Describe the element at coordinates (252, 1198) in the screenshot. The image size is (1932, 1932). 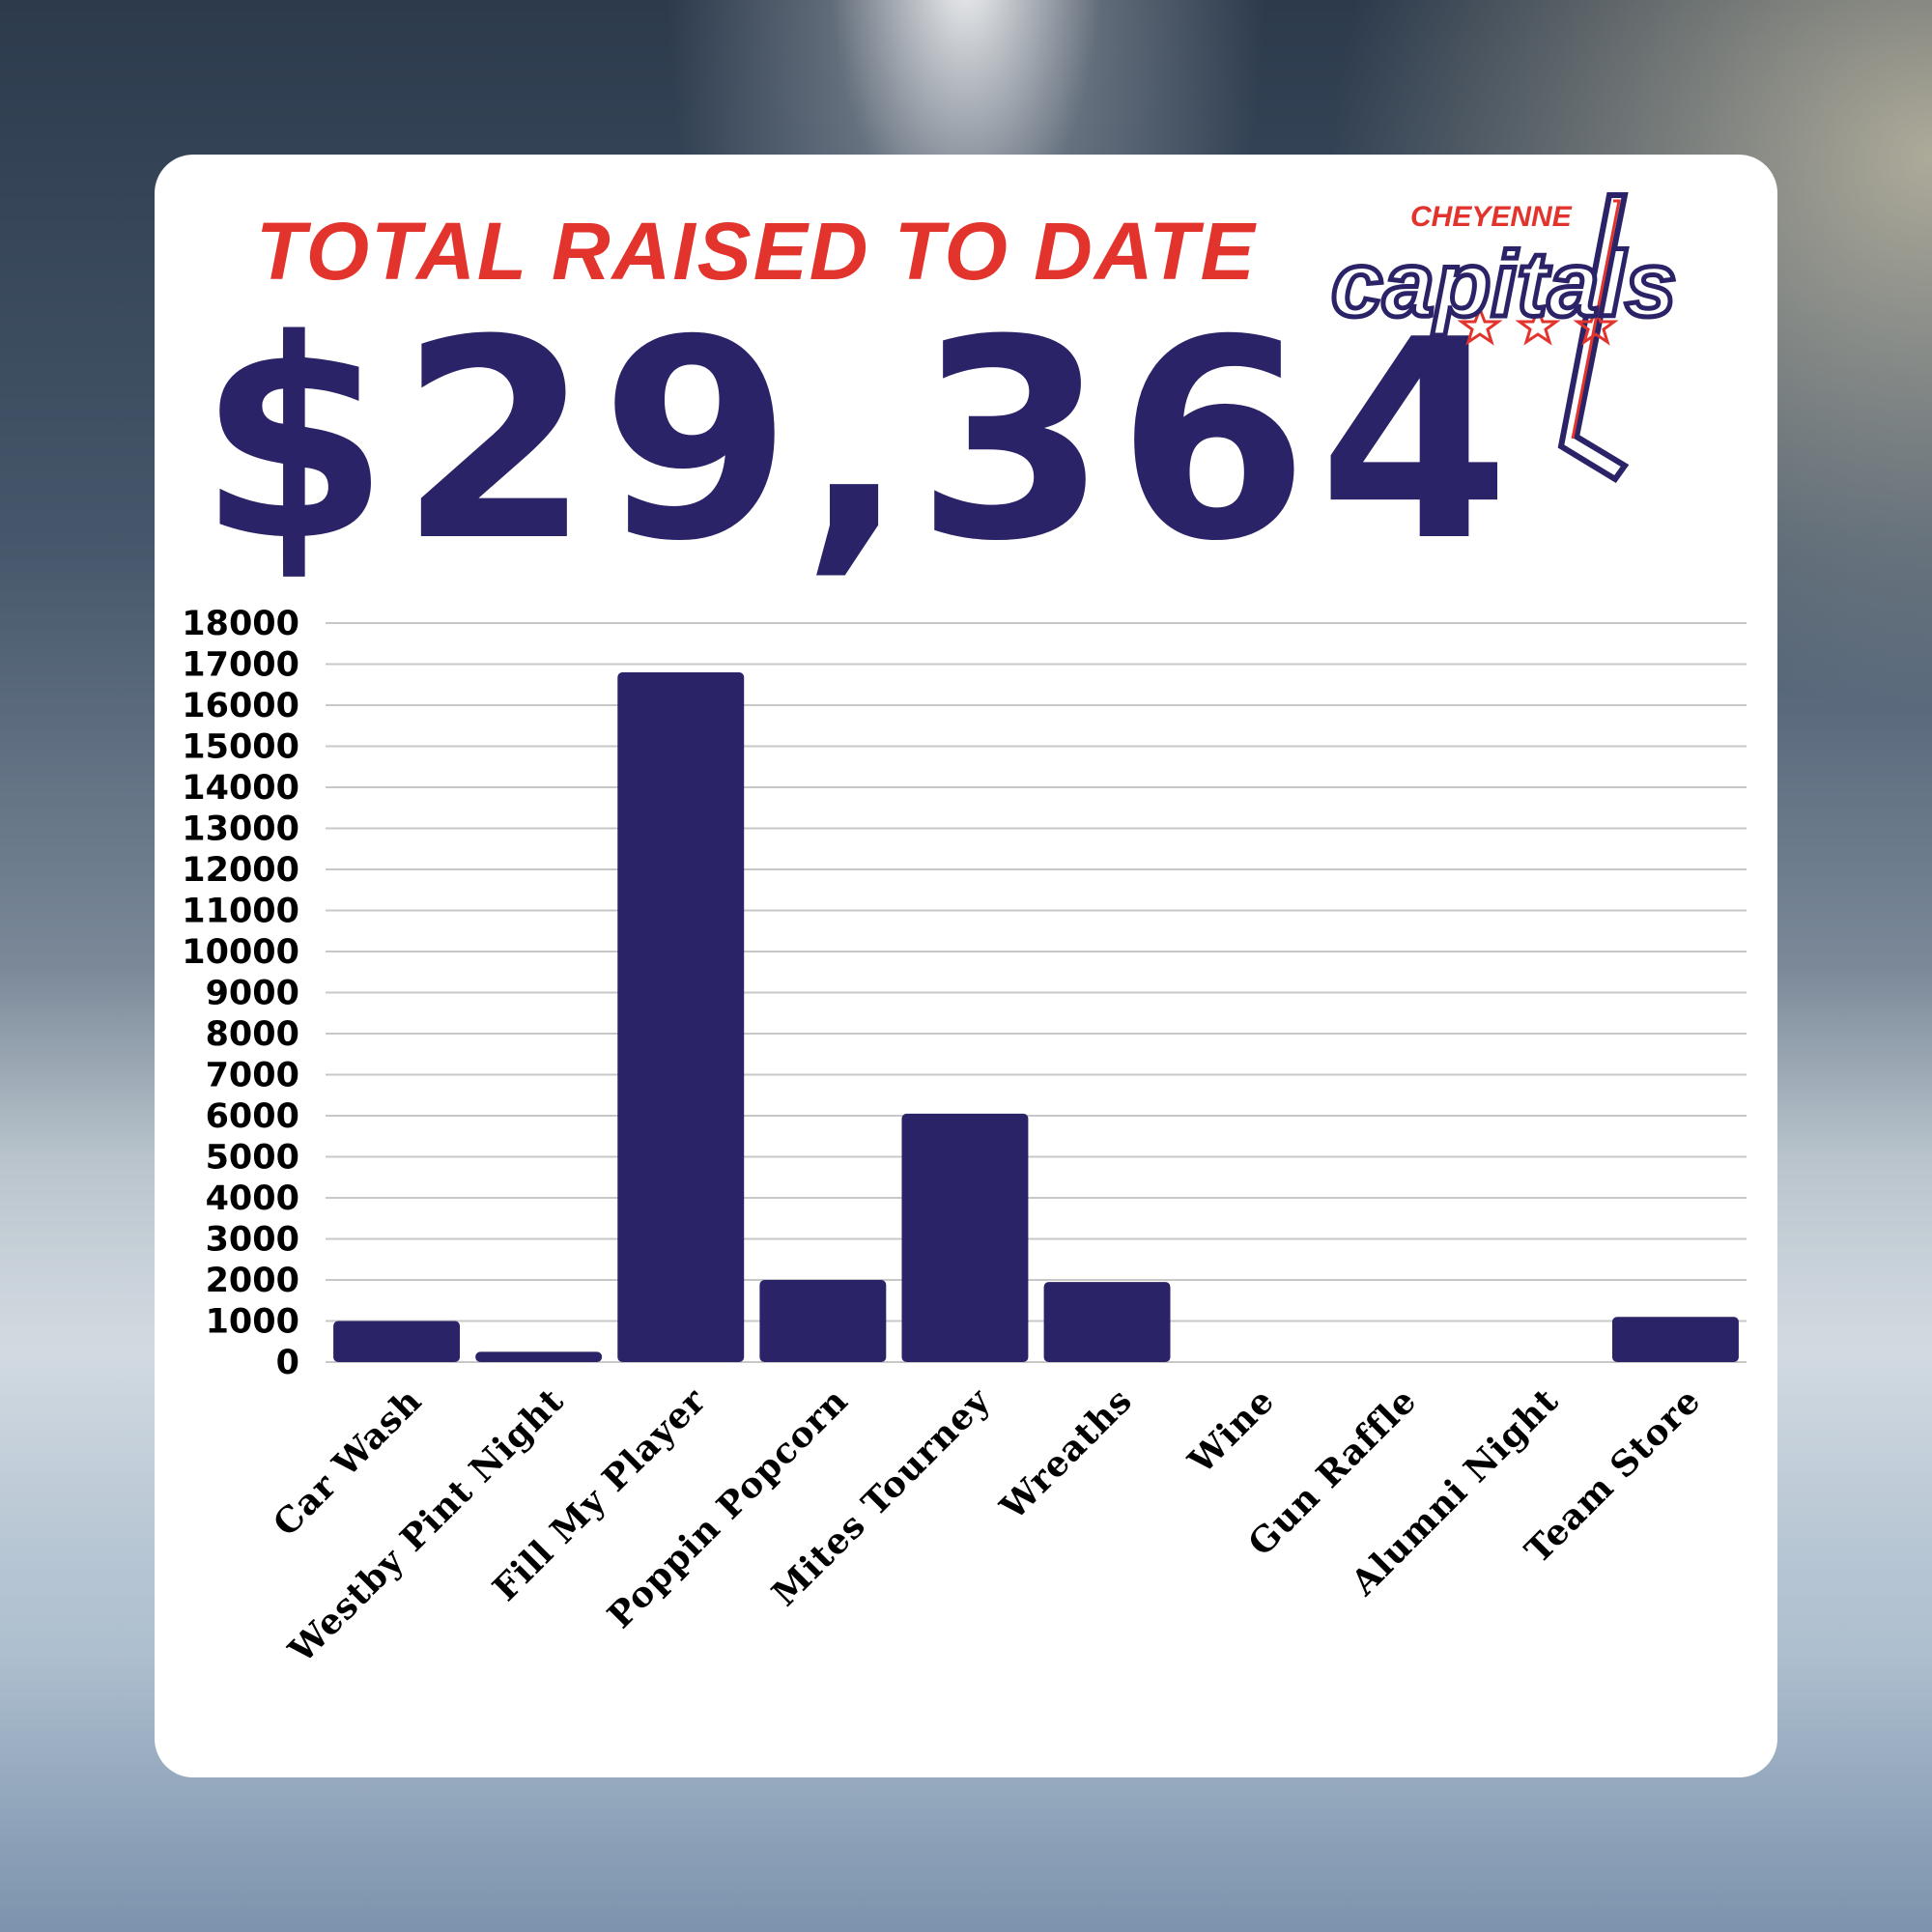
I see `y-tick-label: 4000` at that location.